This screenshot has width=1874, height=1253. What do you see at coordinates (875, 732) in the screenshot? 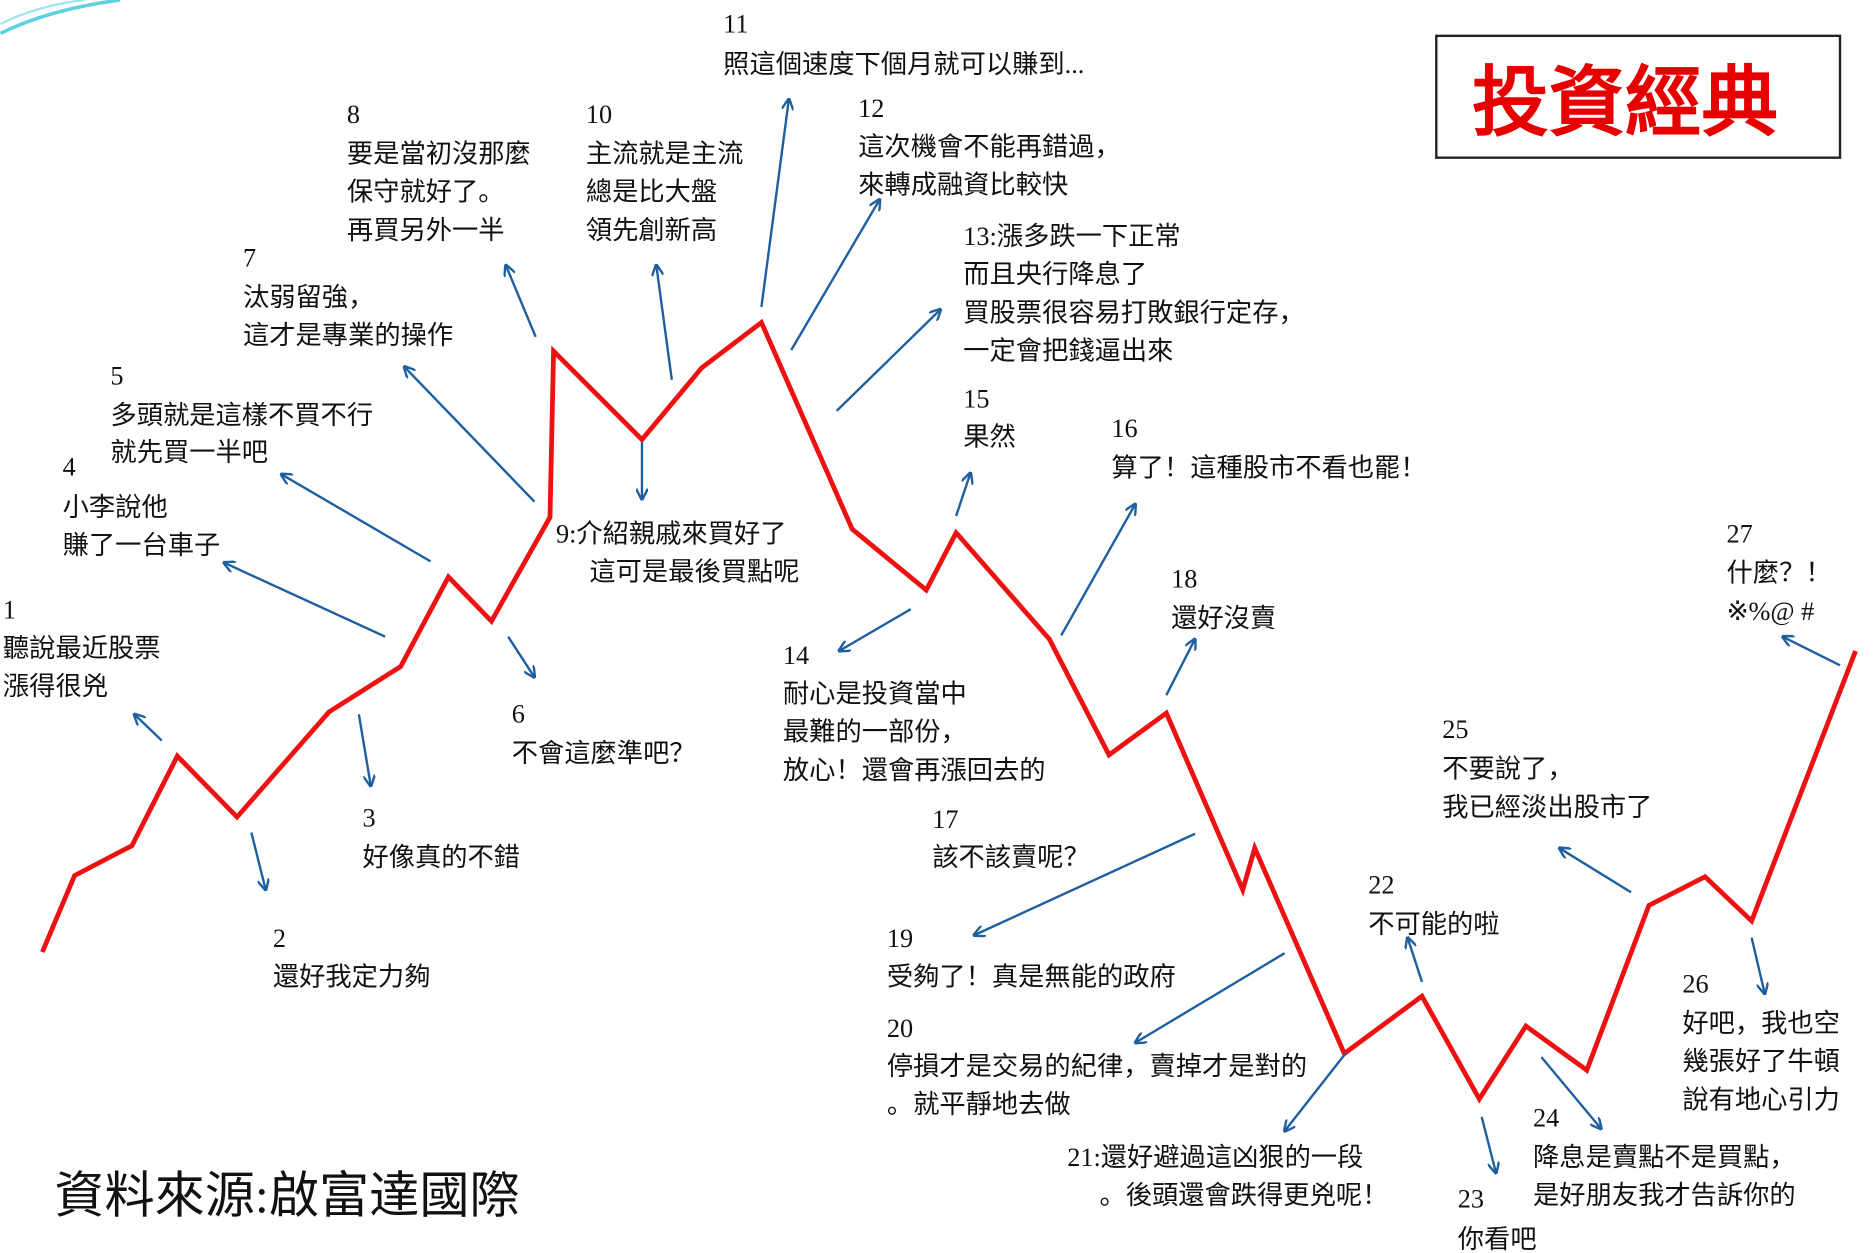
I see `note-text: 最難的一部份，` at bounding box center [875, 732].